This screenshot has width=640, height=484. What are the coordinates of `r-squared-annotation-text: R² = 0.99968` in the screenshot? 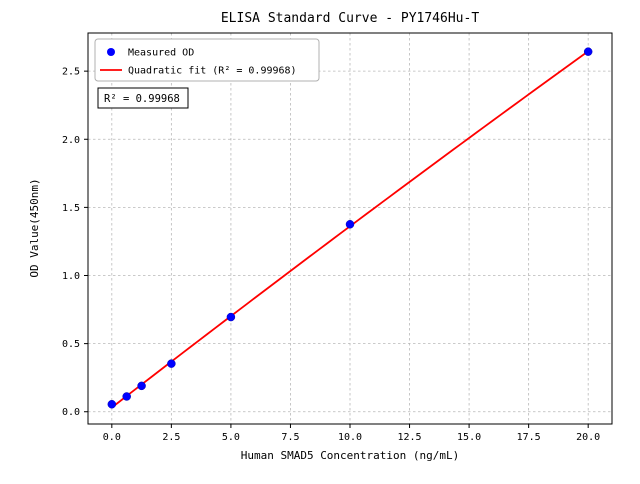 It's located at (142, 99).